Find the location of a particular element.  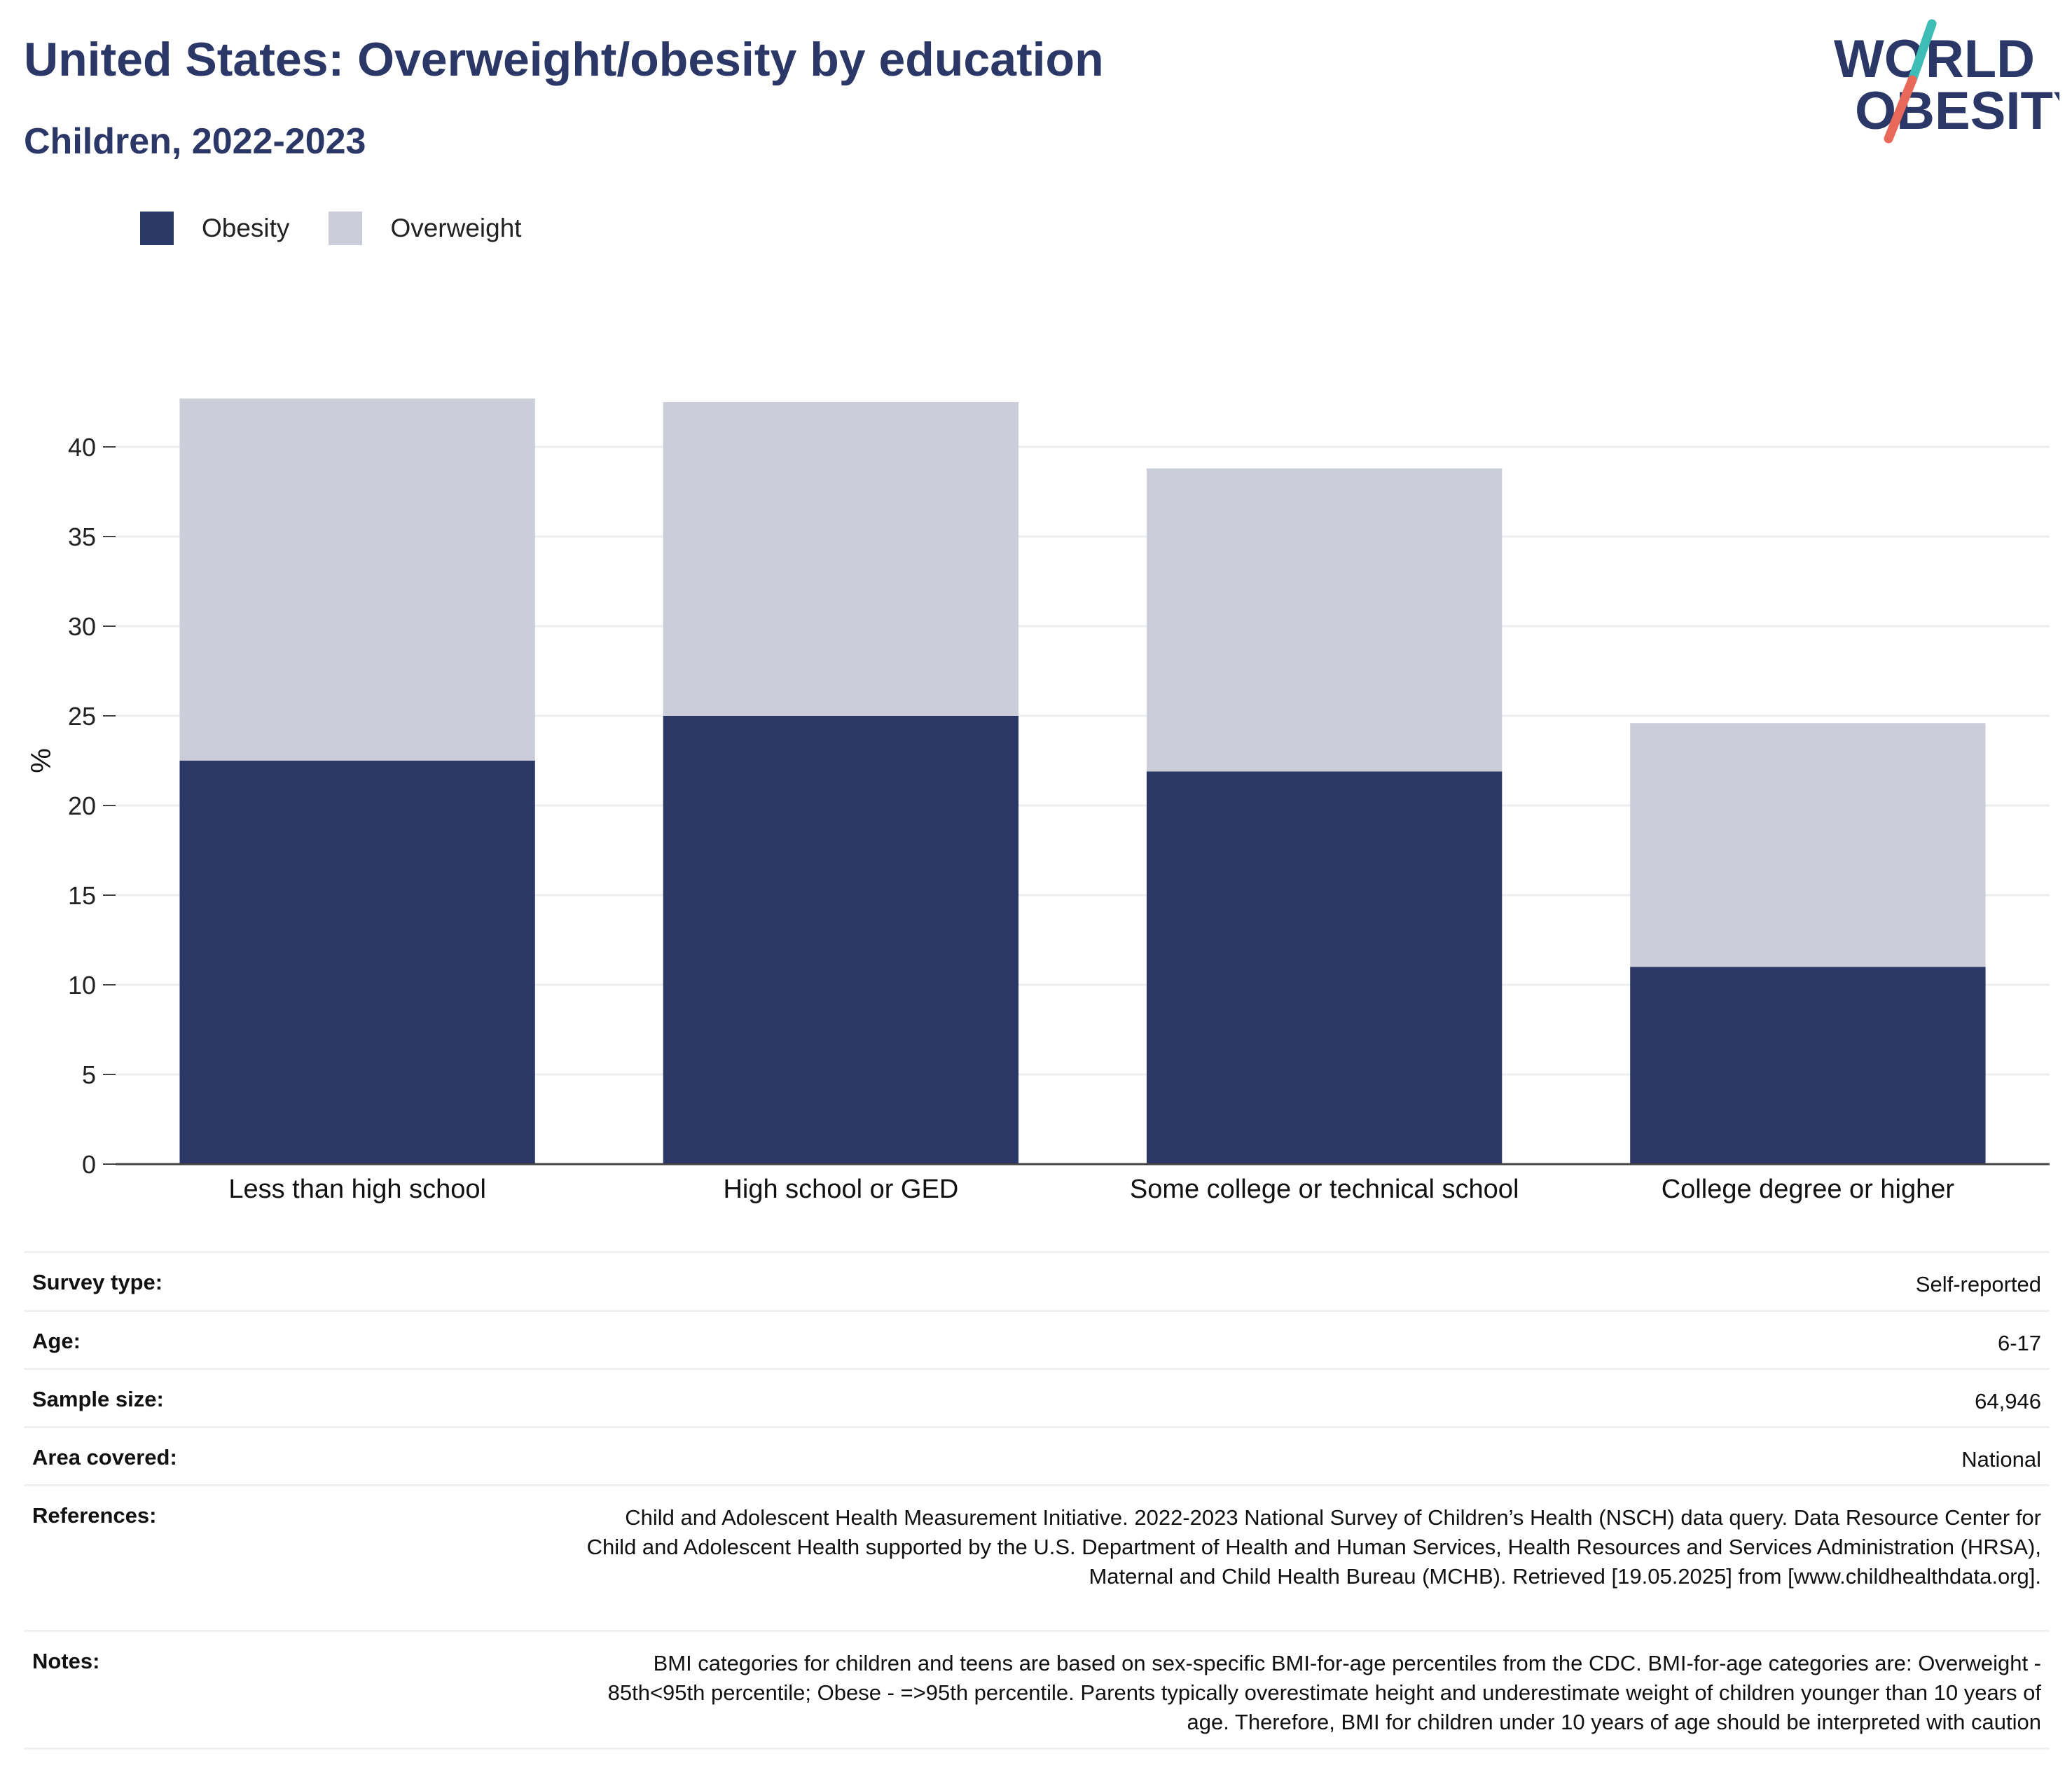

logo-slash-coral is located at coordinates (1901, 110).